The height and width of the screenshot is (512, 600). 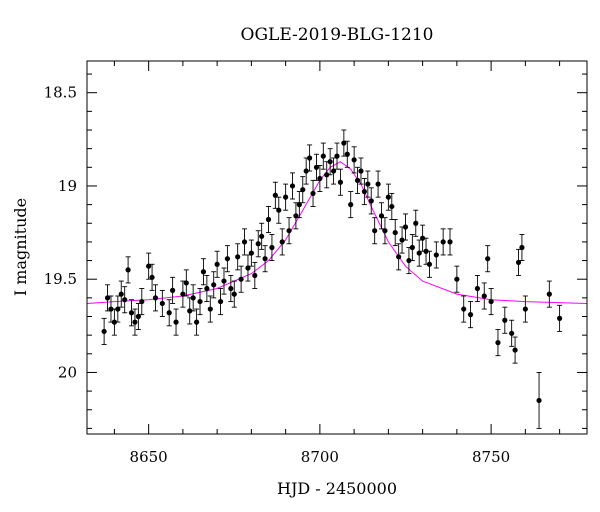 I want to click on x-tick-label: 8700, so click(x=320, y=457).